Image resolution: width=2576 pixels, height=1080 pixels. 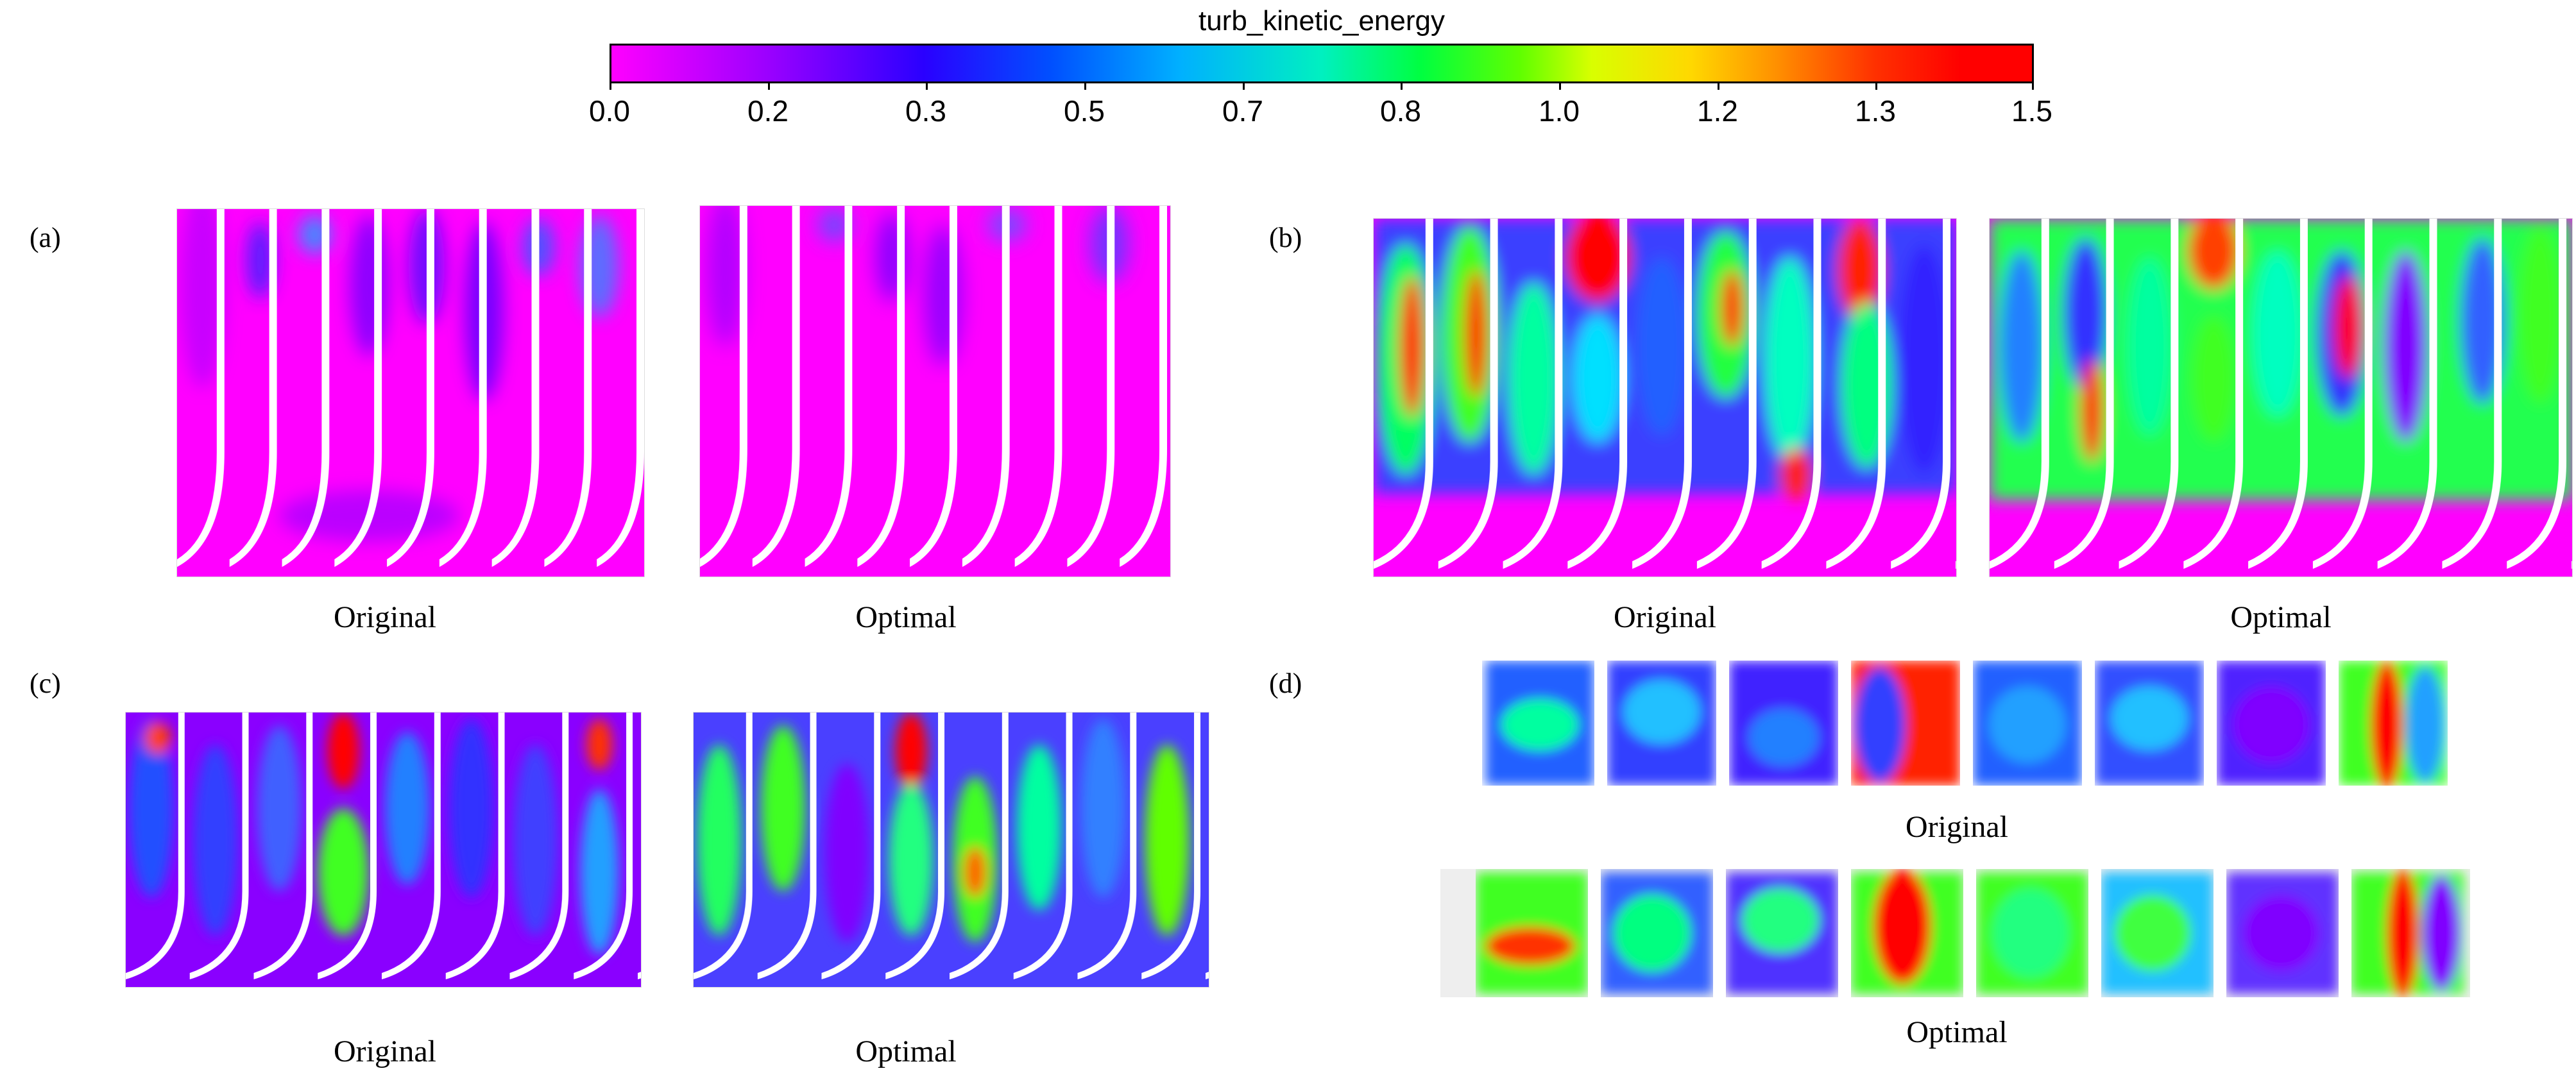 What do you see at coordinates (926, 111) in the screenshot?
I see `colorbar-tick-label: 0.3` at bounding box center [926, 111].